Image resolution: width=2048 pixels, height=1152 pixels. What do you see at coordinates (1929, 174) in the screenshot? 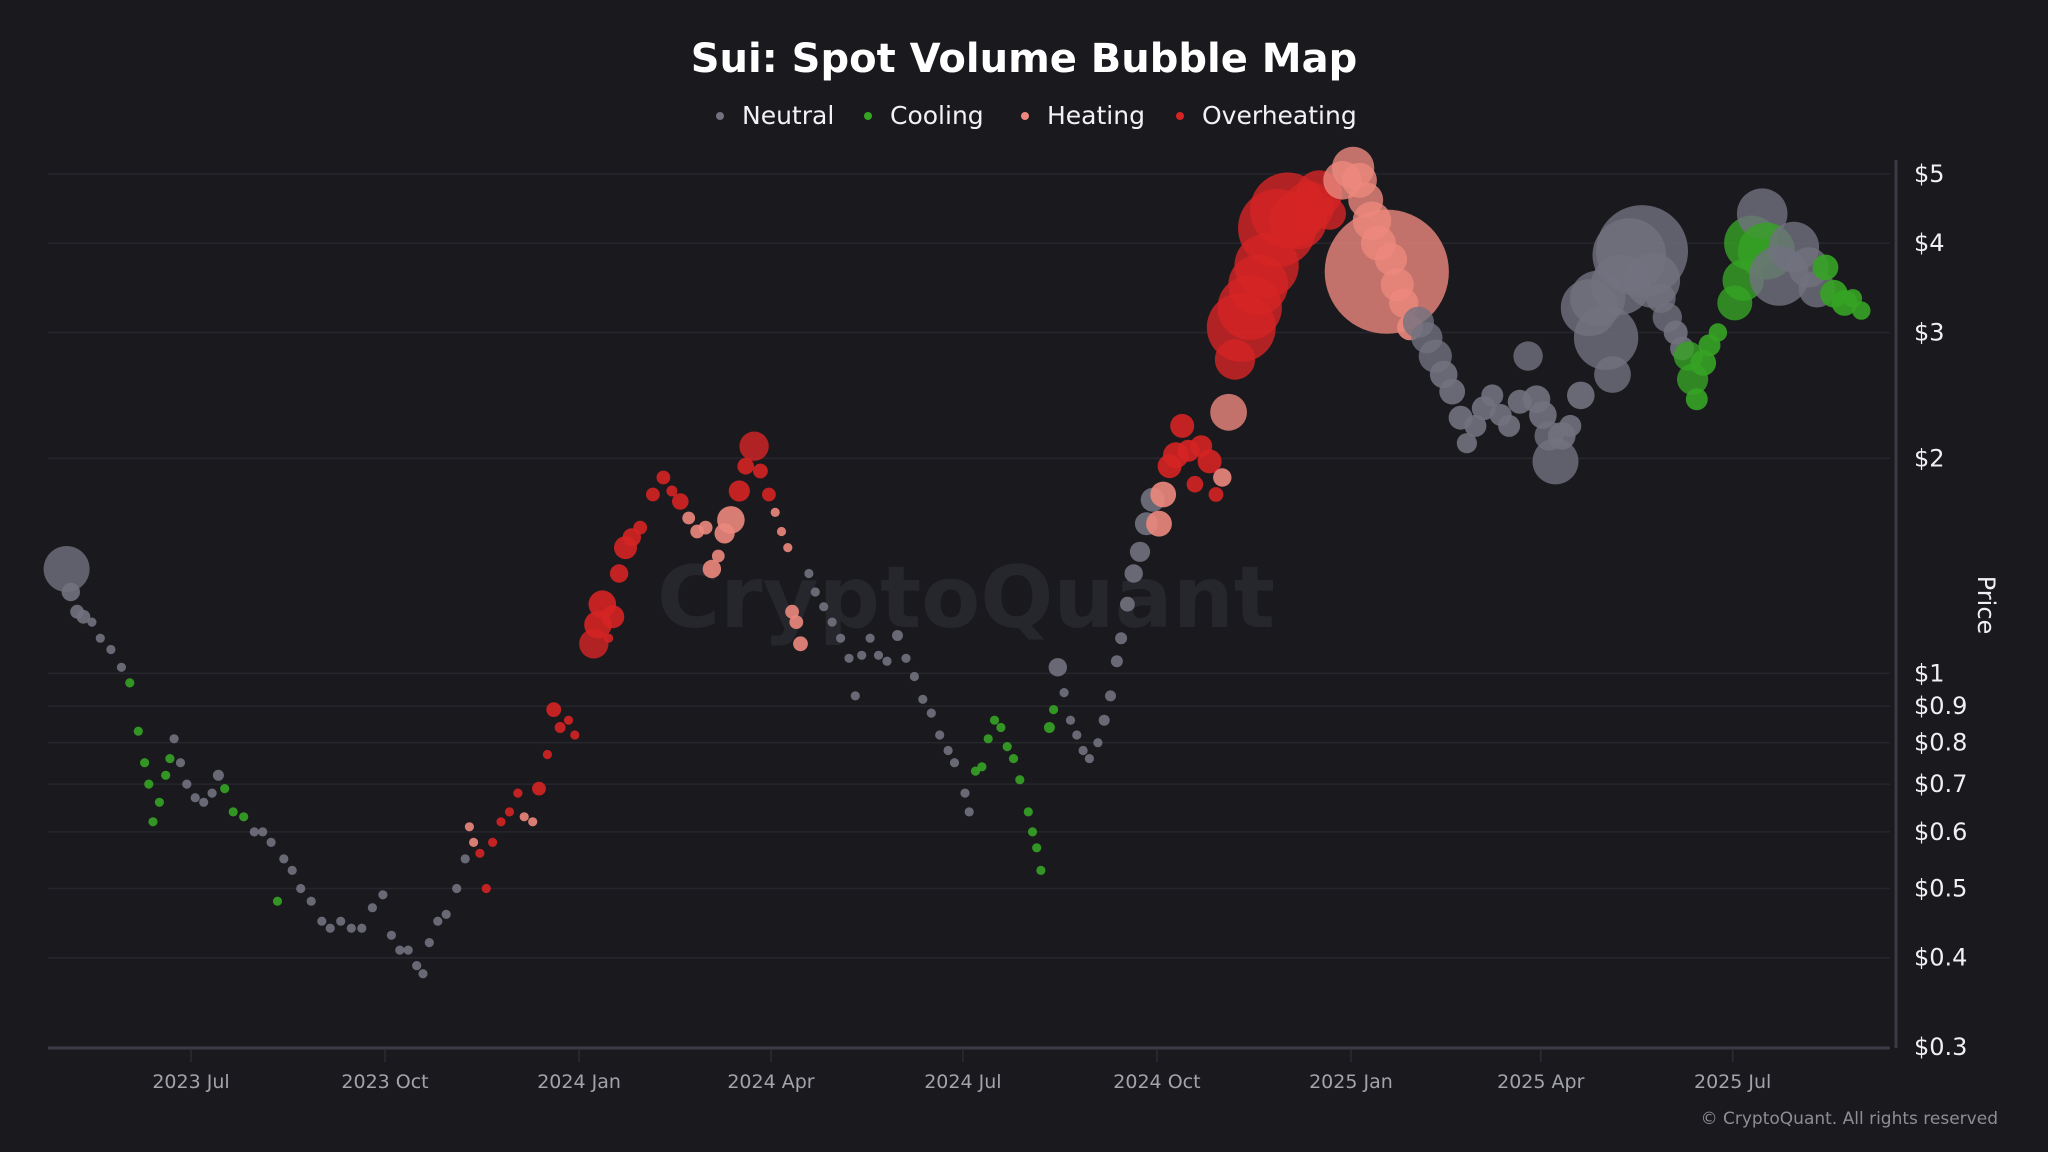
I see `y-tick-label: $5` at bounding box center [1929, 174].